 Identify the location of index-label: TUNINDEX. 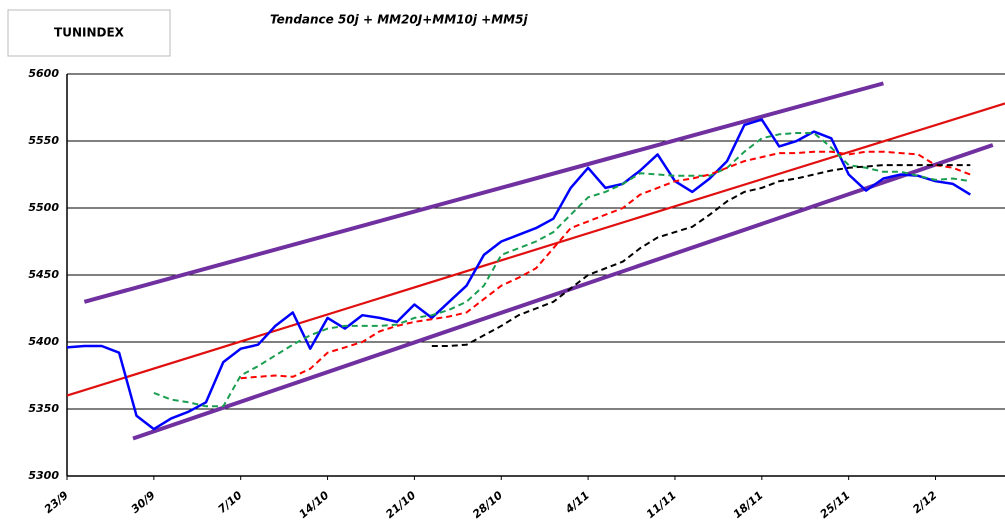
(89, 33).